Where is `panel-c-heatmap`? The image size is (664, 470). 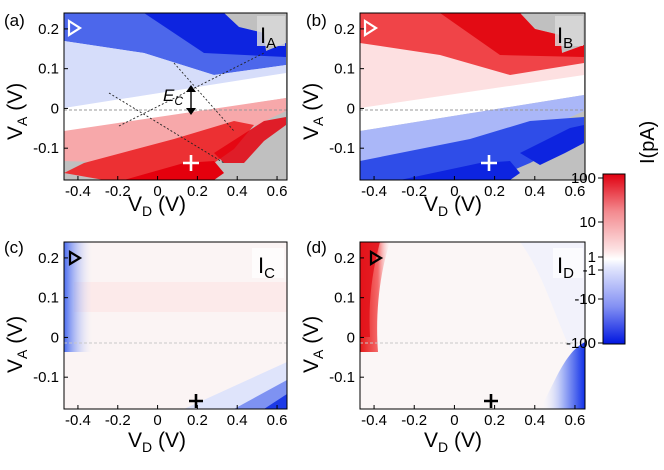 panel-c-heatmap is located at coordinates (175, 325).